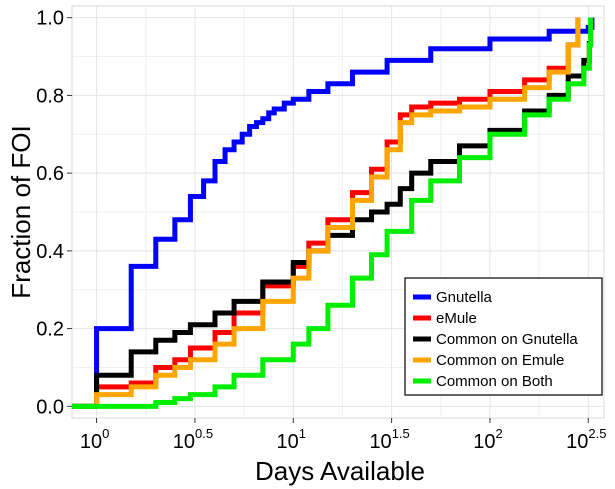 The height and width of the screenshot is (489, 615). Describe the element at coordinates (456, 318) in the screenshot. I see `legend-label-emule: eMule` at that location.